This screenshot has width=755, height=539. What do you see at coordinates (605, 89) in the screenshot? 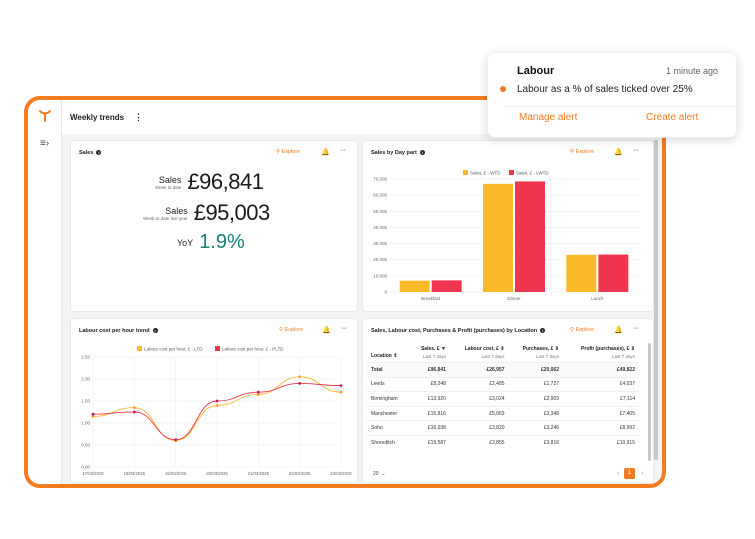
I see `notification-message: Labour as a % of sales ticked over 25%` at bounding box center [605, 89].